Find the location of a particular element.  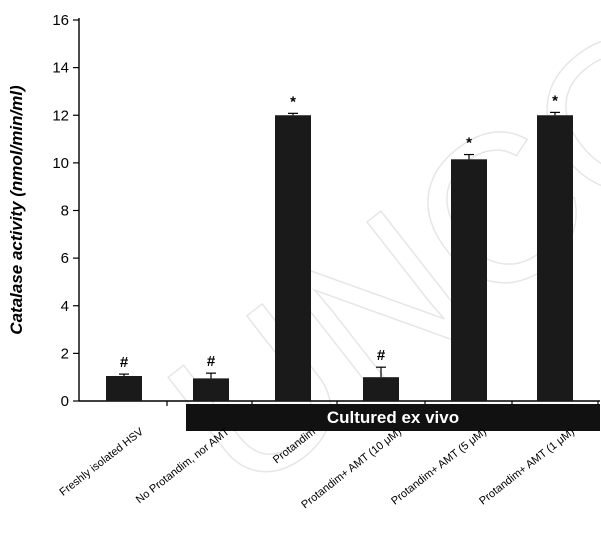

group-band-bar is located at coordinates (393, 417).